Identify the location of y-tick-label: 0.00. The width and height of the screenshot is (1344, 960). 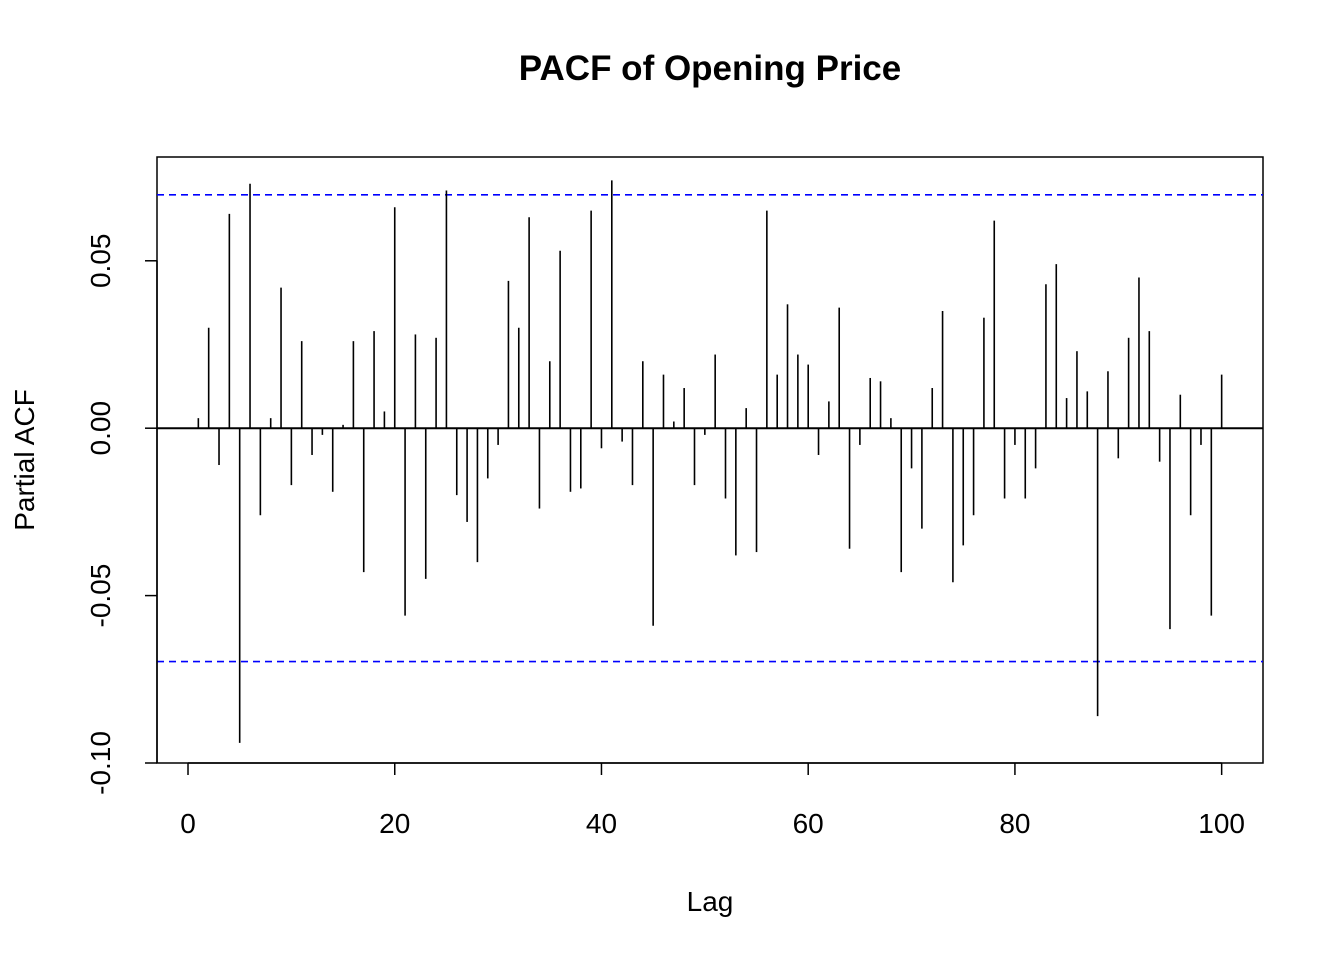
(100, 428).